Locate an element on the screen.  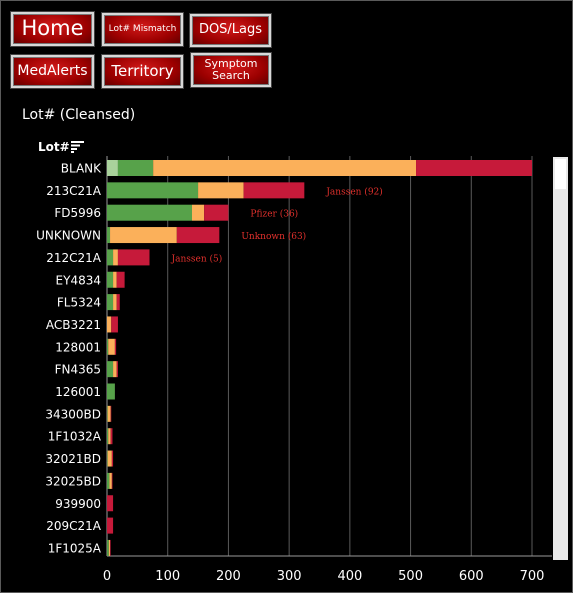
y-tick-label: UNKNOWN is located at coordinates (68, 236).